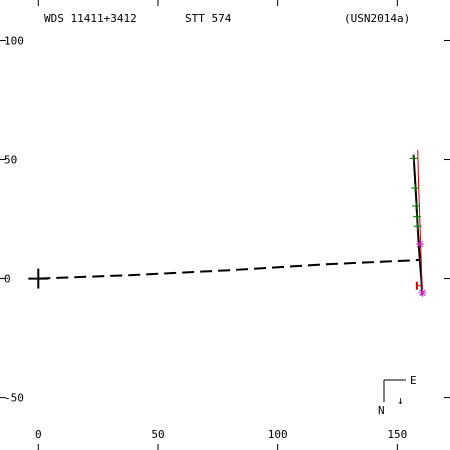 This screenshot has height=450, width=450. What do you see at coordinates (14, 40) in the screenshot?
I see `y-tick-label: 100` at bounding box center [14, 40].